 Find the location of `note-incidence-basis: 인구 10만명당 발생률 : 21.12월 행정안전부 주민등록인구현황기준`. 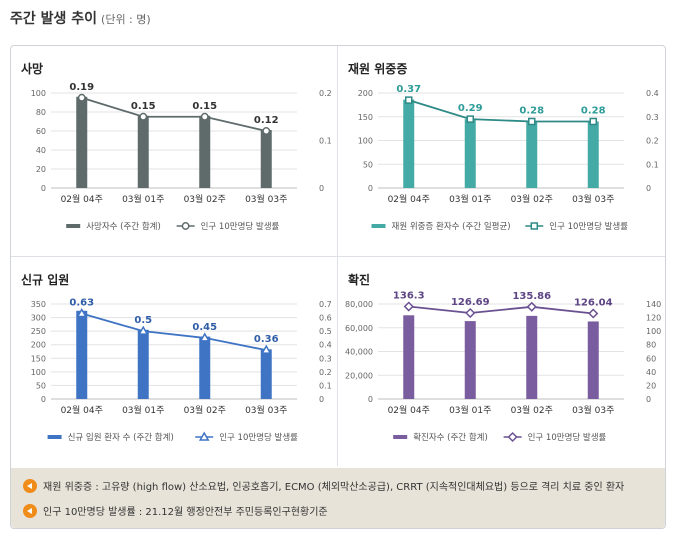

note-incidence-basis: 인구 10만명당 발생률 : 21.12월 행정안전부 주민등록인구현황기준 is located at coordinates (175, 510).